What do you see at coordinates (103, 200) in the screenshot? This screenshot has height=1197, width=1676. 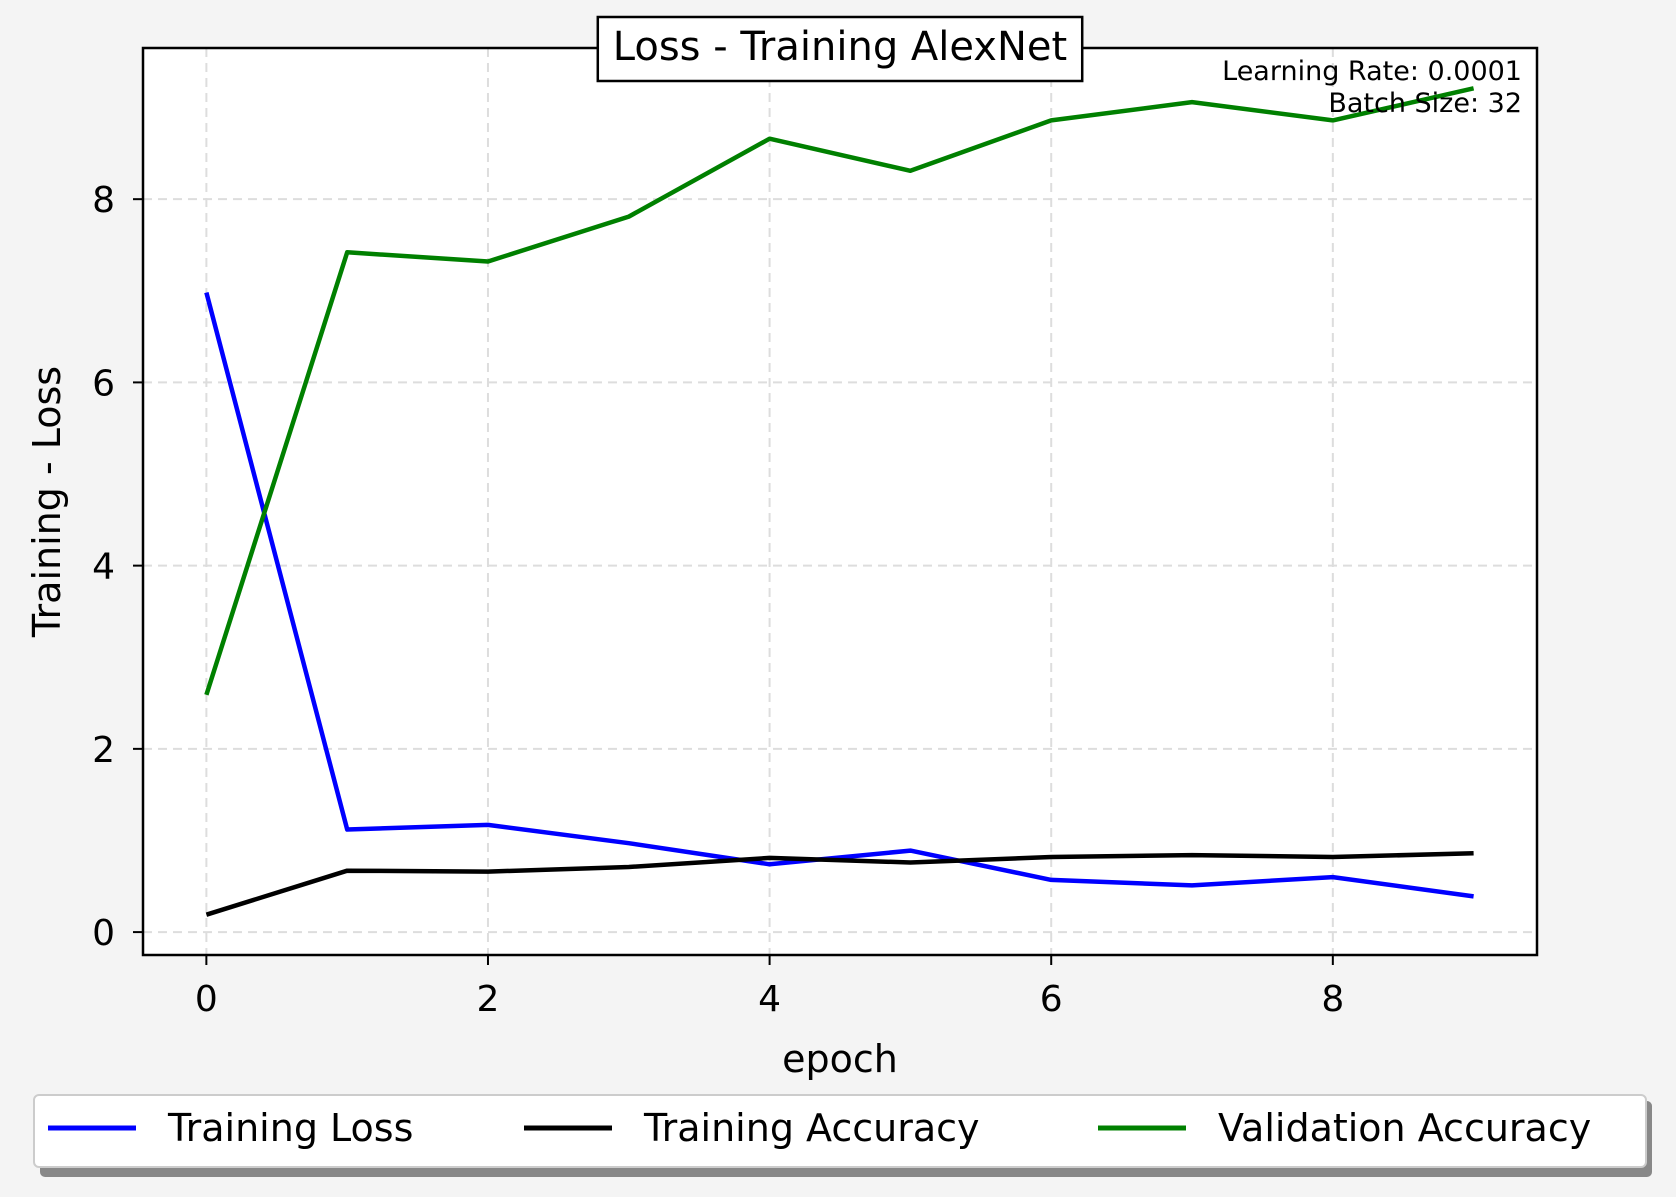 I see `y-tick-label: 8` at bounding box center [103, 200].